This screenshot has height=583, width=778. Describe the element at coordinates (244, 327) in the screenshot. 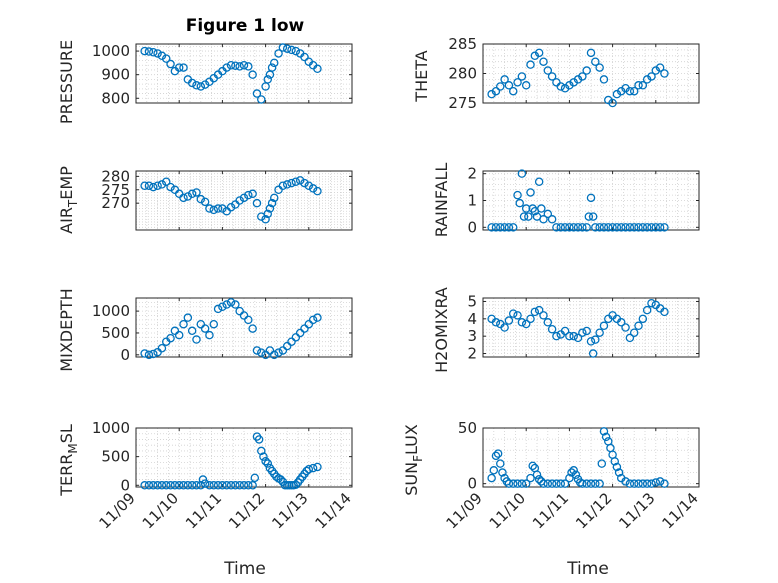

I see `axes-box` at that location.